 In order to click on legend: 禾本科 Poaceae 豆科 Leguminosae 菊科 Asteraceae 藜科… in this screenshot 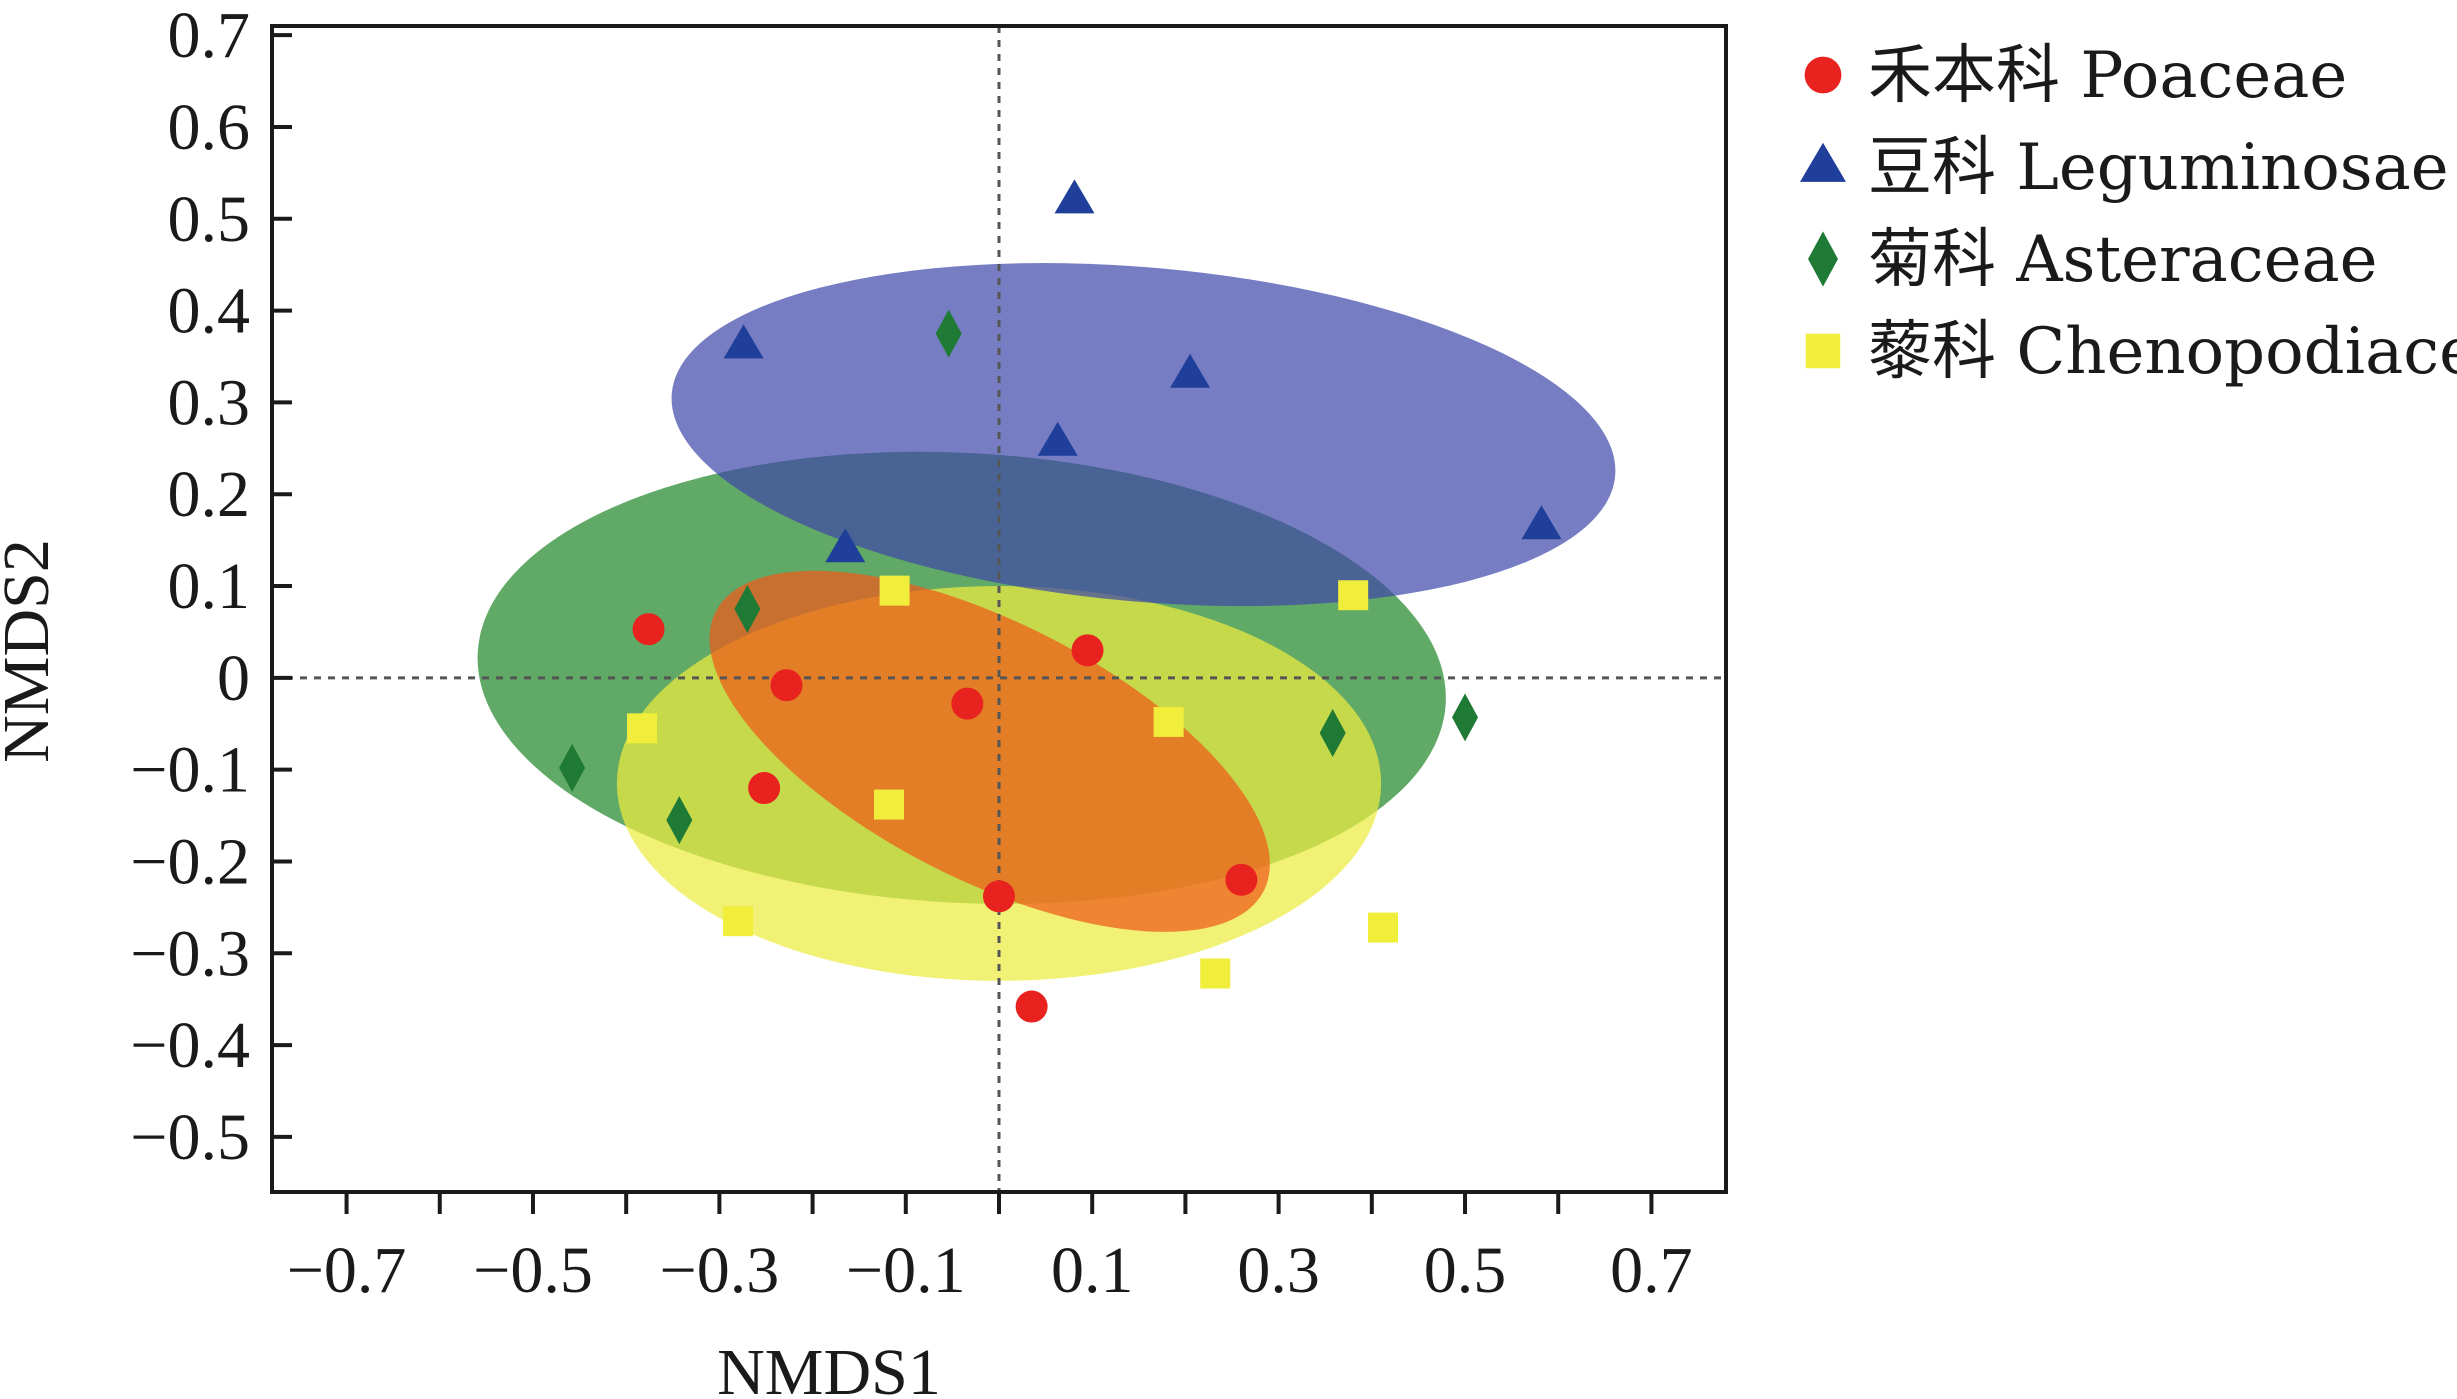, I will do `click(2128, 214)`.